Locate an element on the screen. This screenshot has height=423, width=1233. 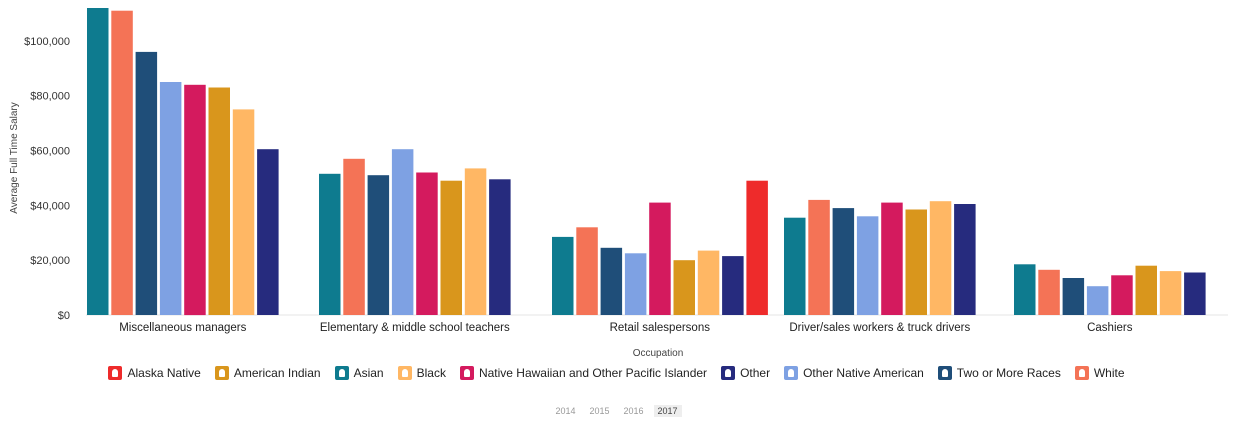
legend-item: American Indian is located at coordinates (267, 373).